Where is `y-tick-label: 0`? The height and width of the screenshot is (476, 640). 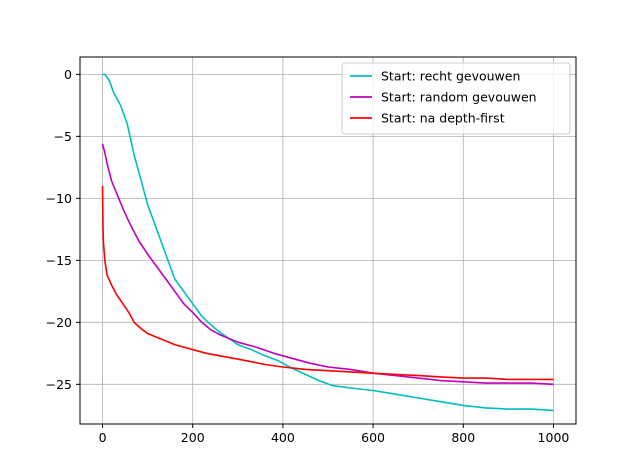
y-tick-label: 0 is located at coordinates (68, 74).